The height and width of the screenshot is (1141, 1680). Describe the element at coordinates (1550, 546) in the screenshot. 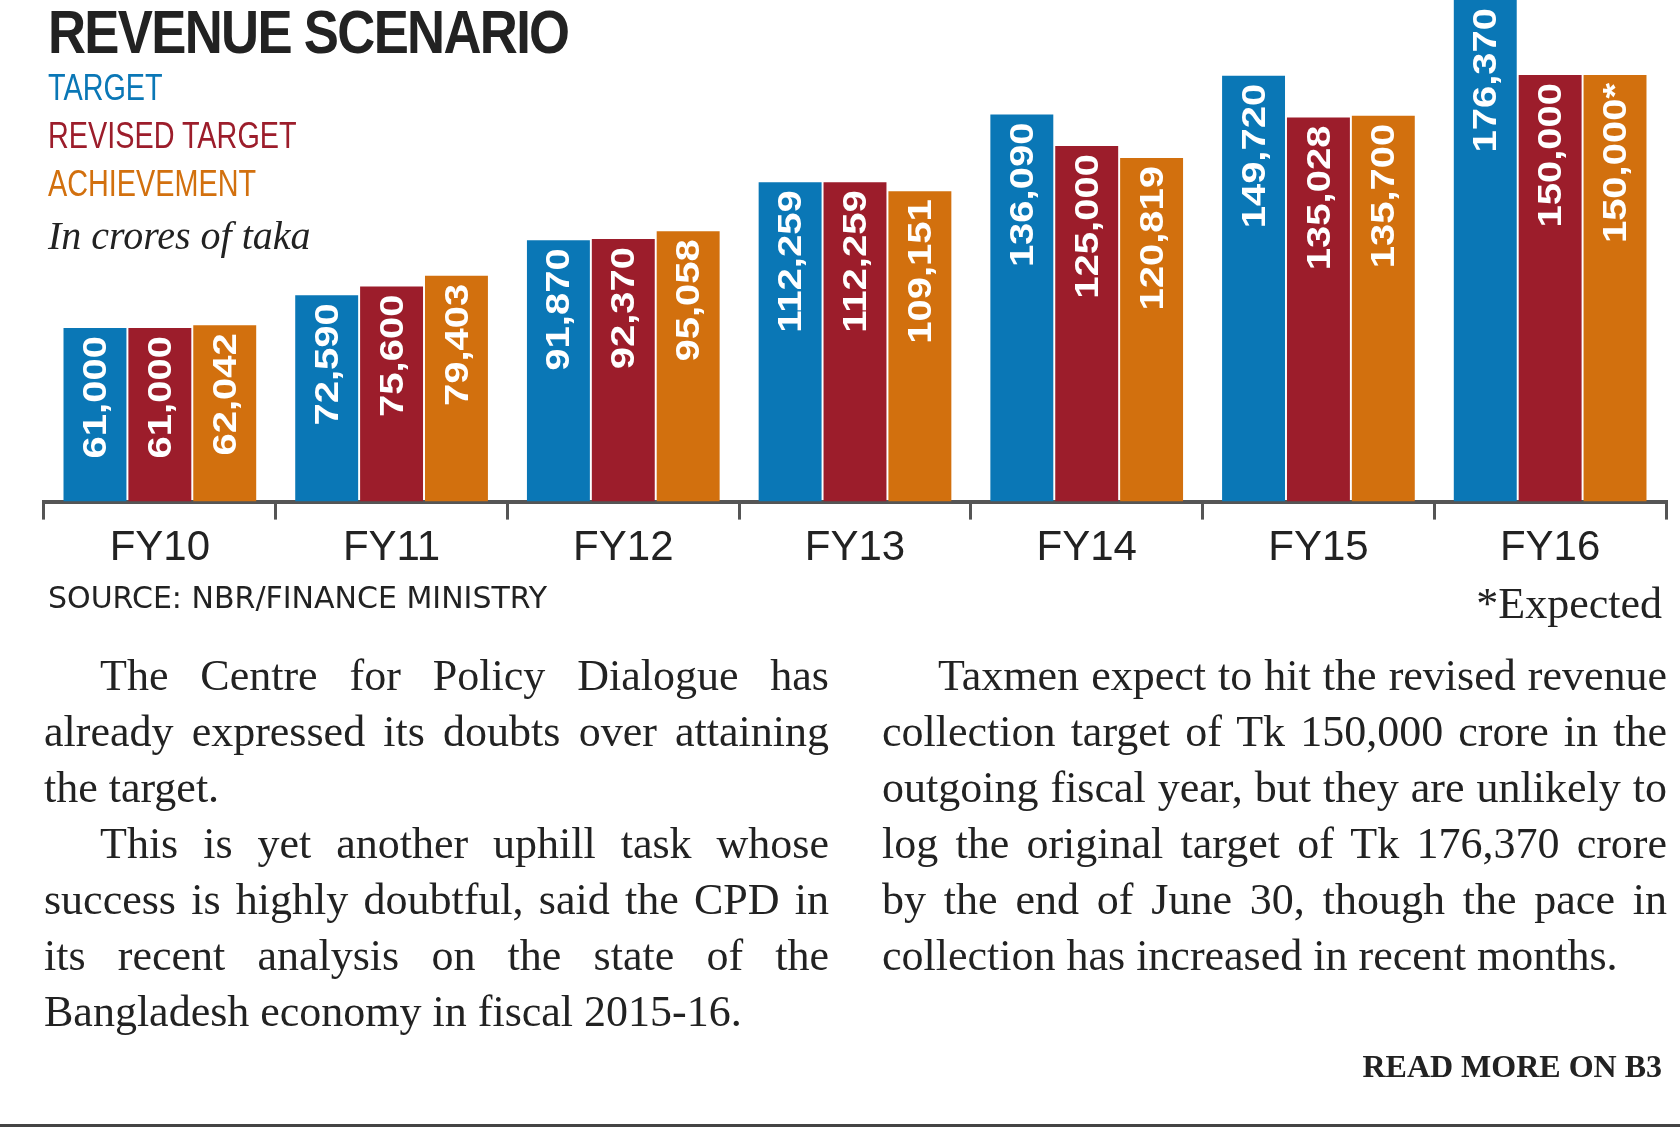

I see `x-tick-label: FY16` at that location.